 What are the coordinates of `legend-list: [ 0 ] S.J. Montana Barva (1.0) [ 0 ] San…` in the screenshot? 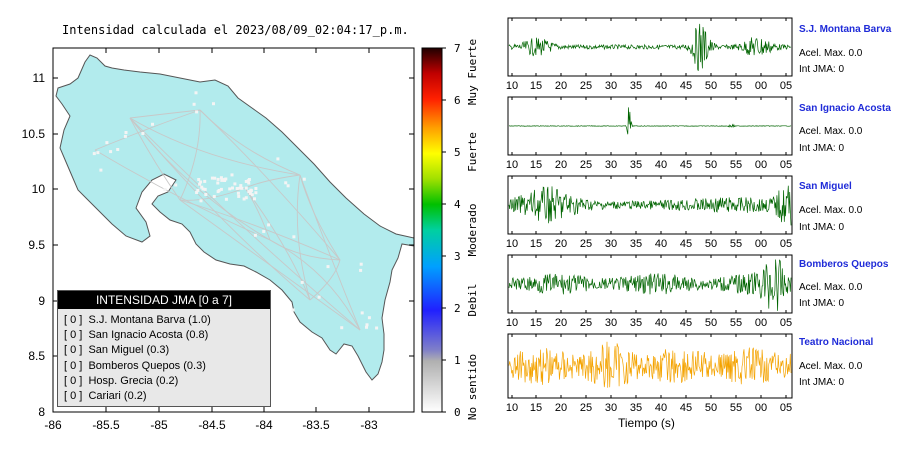 It's located at (164, 358).